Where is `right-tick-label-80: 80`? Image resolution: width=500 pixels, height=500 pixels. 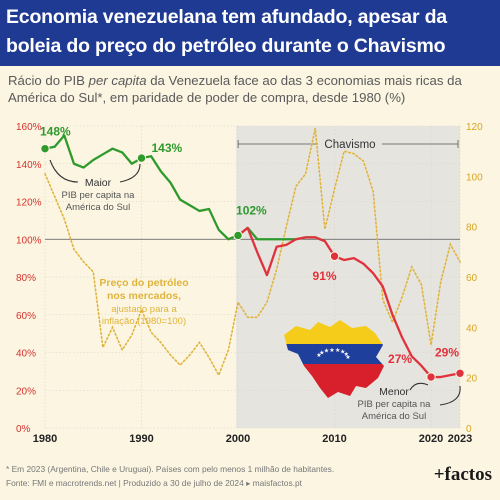 right-tick-label-80: 80 is located at coordinates (472, 228).